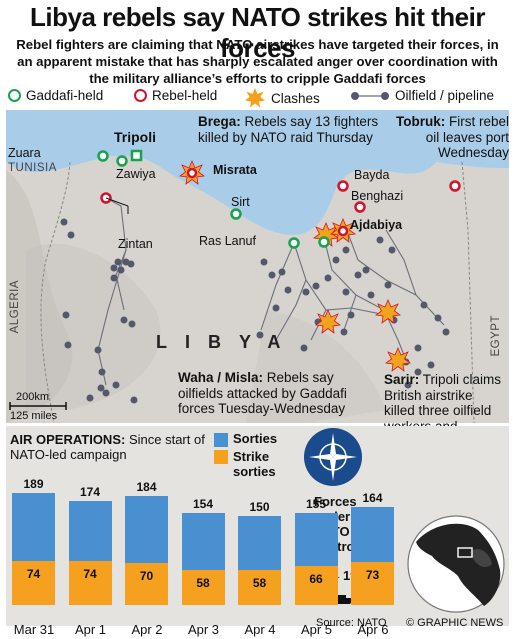 This screenshot has width=515, height=639. I want to click on bar-strike-value: 70, so click(146, 576).